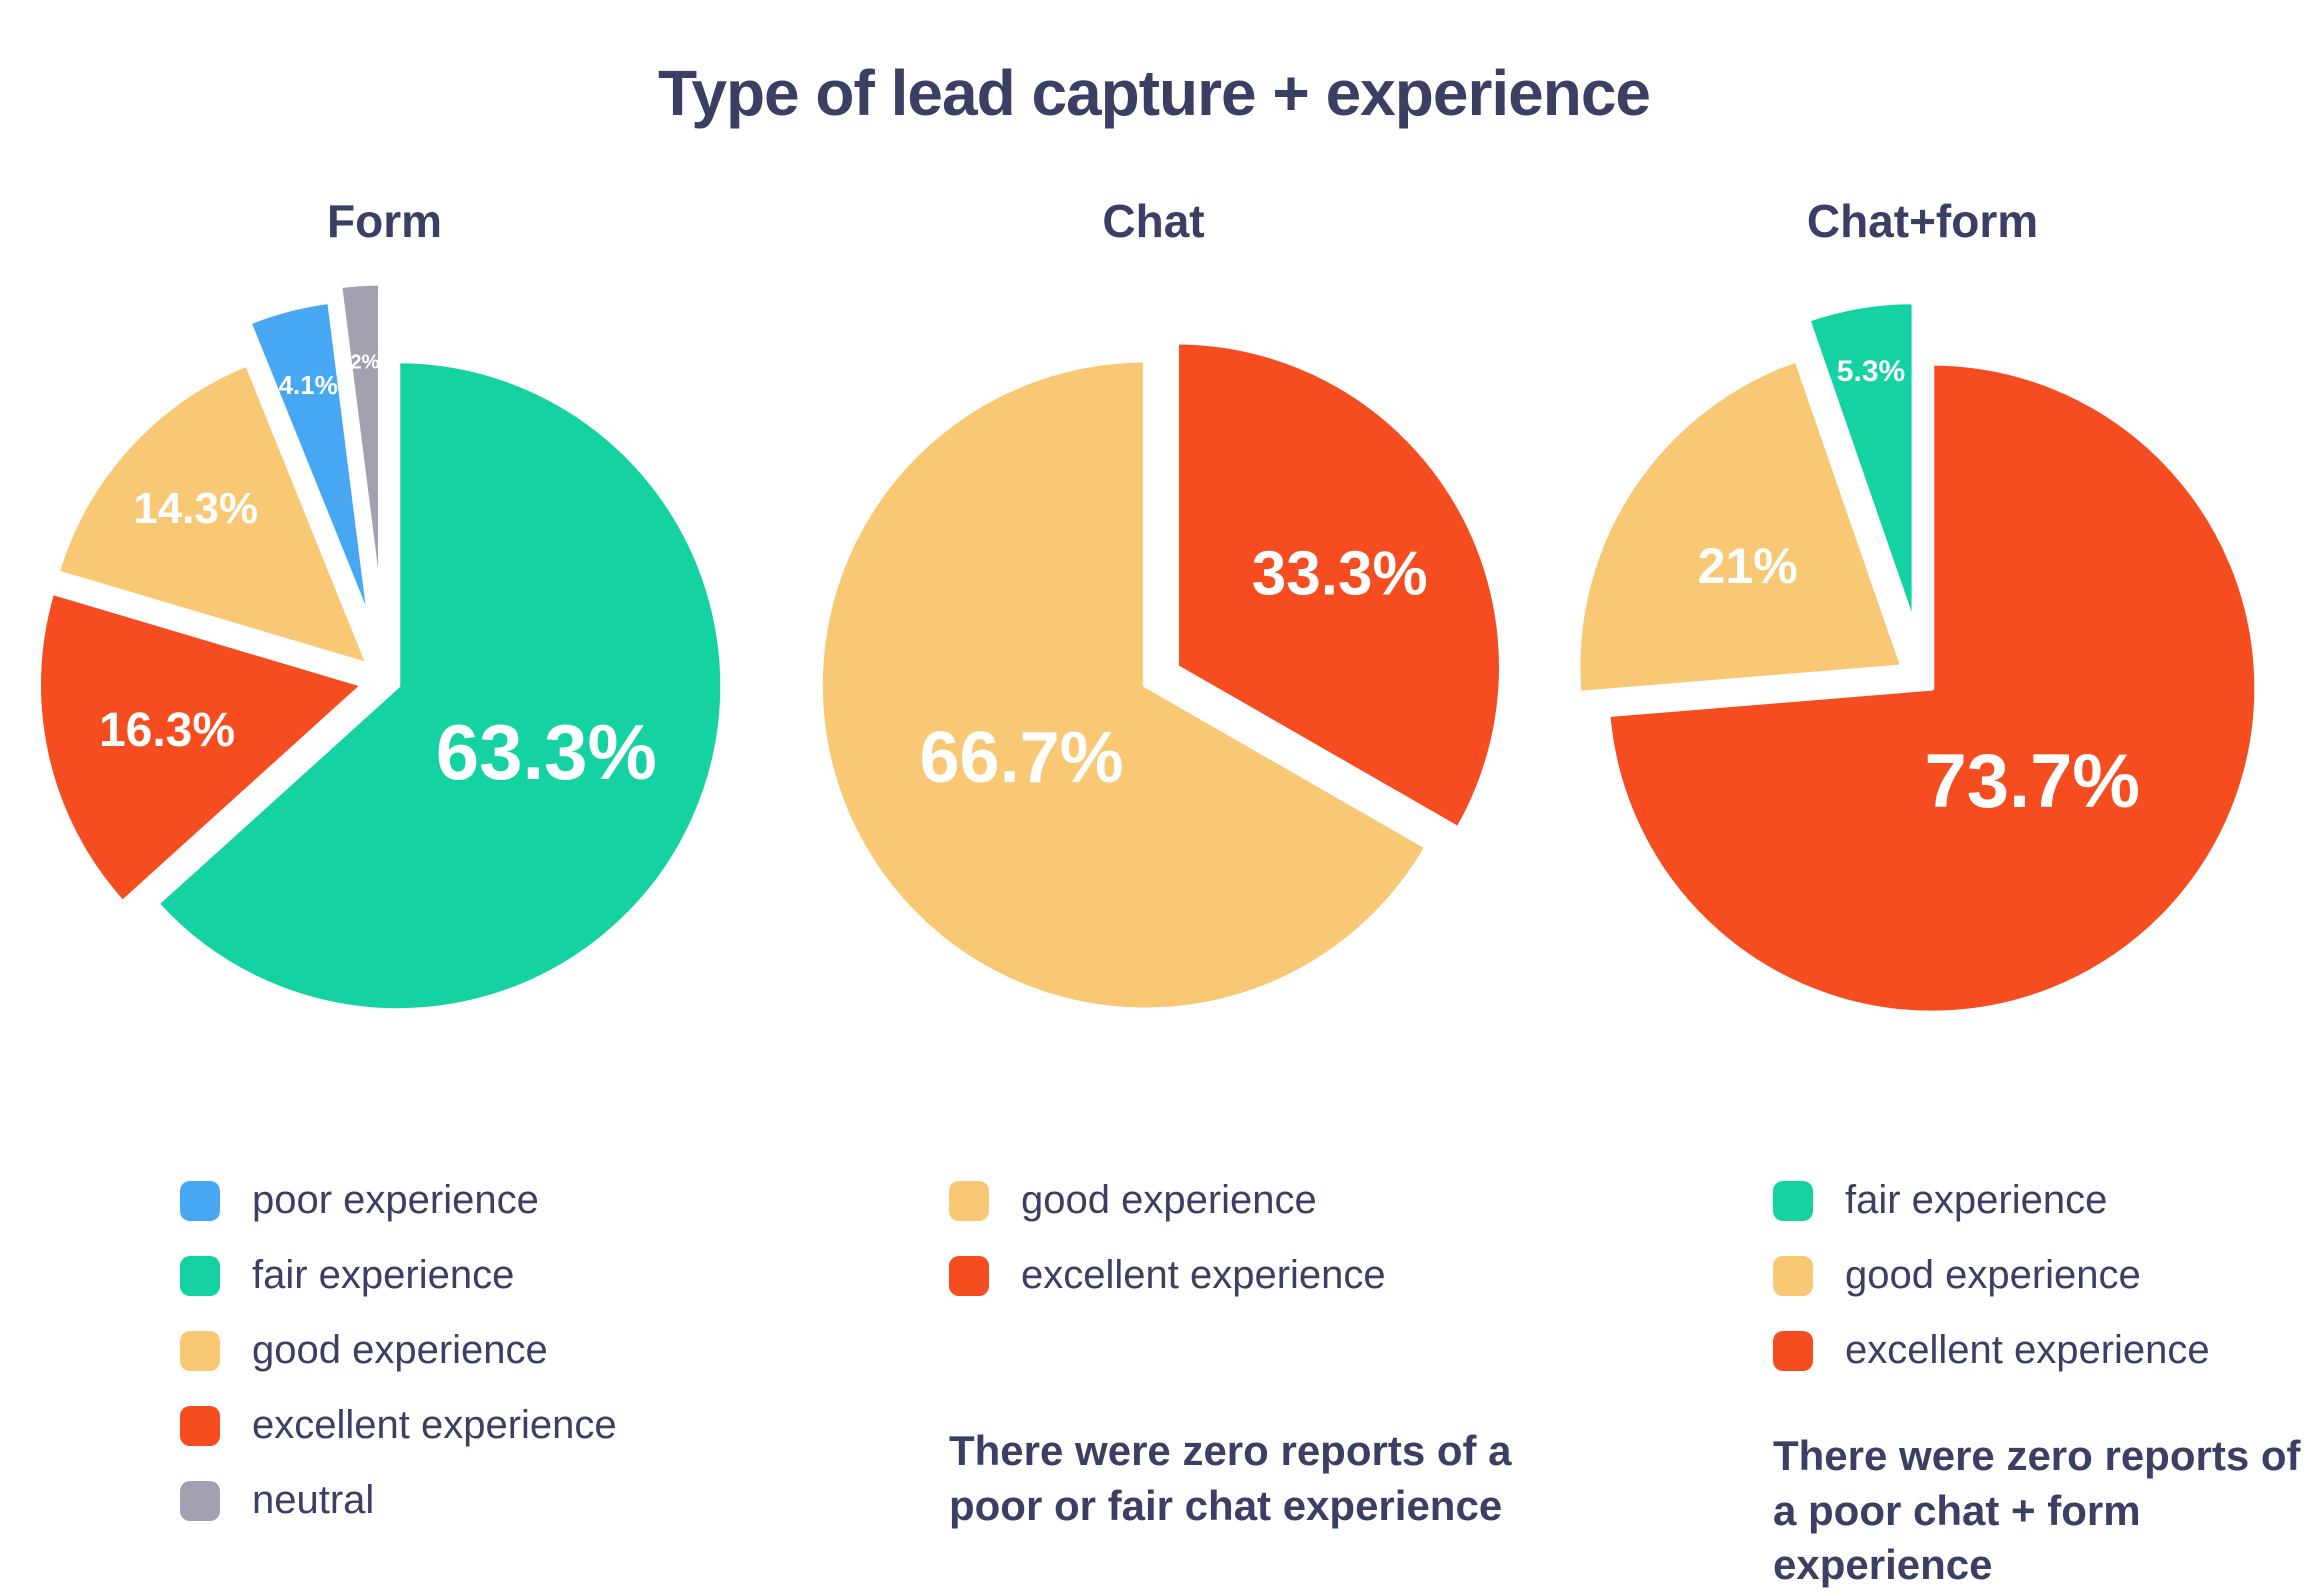 This screenshot has width=2308, height=1593. I want to click on slice-label-fair-experience: 5.3%, so click(1870, 371).